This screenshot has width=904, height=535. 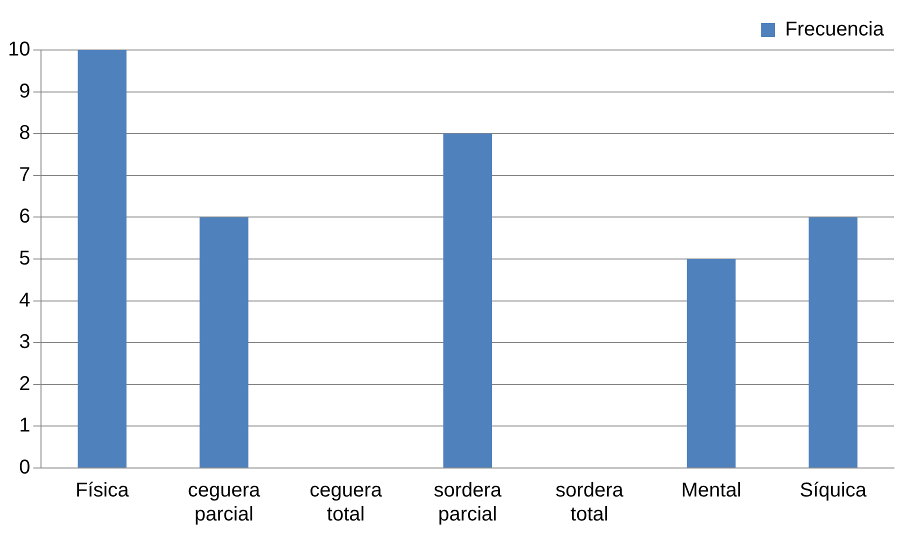 What do you see at coordinates (24, 217) in the screenshot?
I see `y-tick-label: 6` at bounding box center [24, 217].